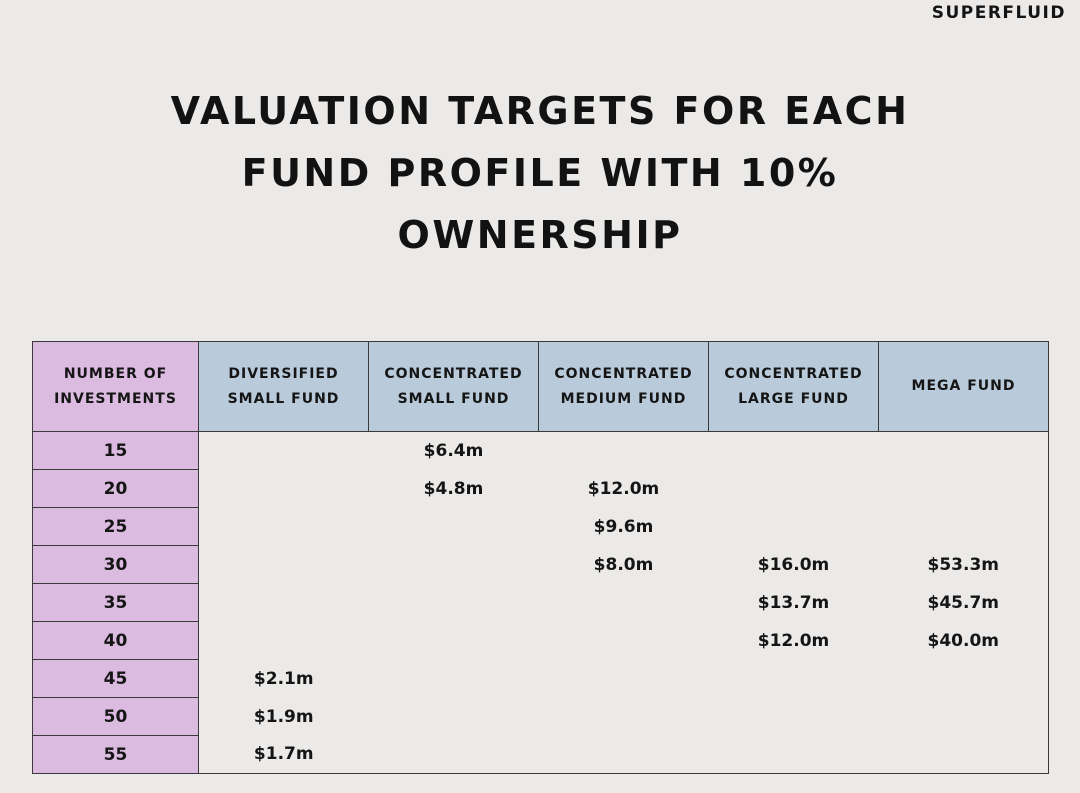 The height and width of the screenshot is (793, 1080). I want to click on investment-count-cell: 30, so click(115, 564).